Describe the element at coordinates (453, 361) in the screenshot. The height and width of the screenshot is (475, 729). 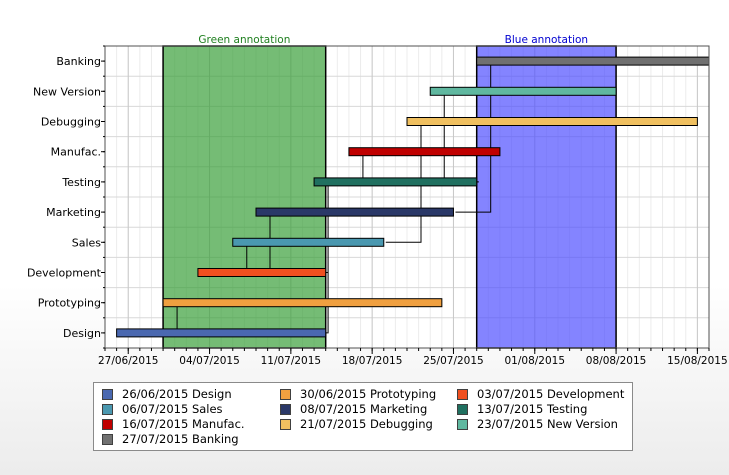
I see `x-tick-label: 25/07/2015` at that location.